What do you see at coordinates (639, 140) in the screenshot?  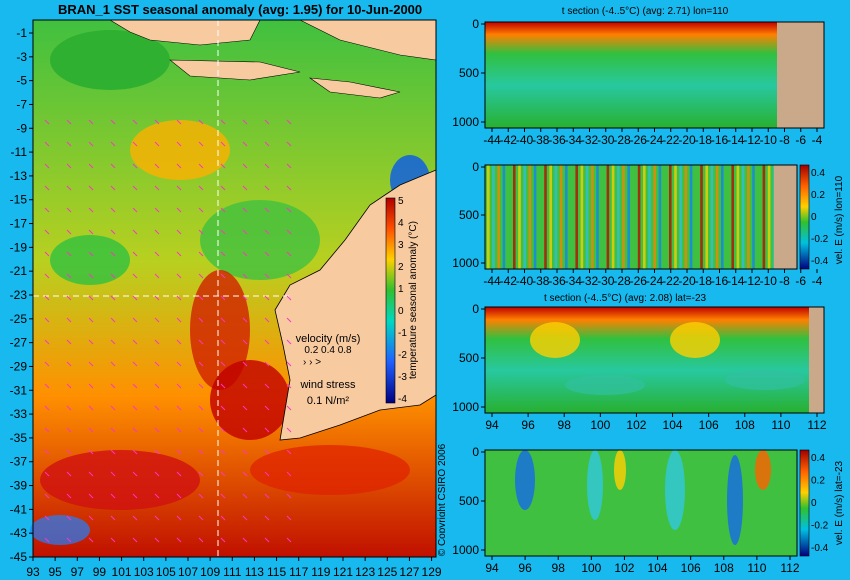 I see `panel-x-tick: -26` at bounding box center [639, 140].